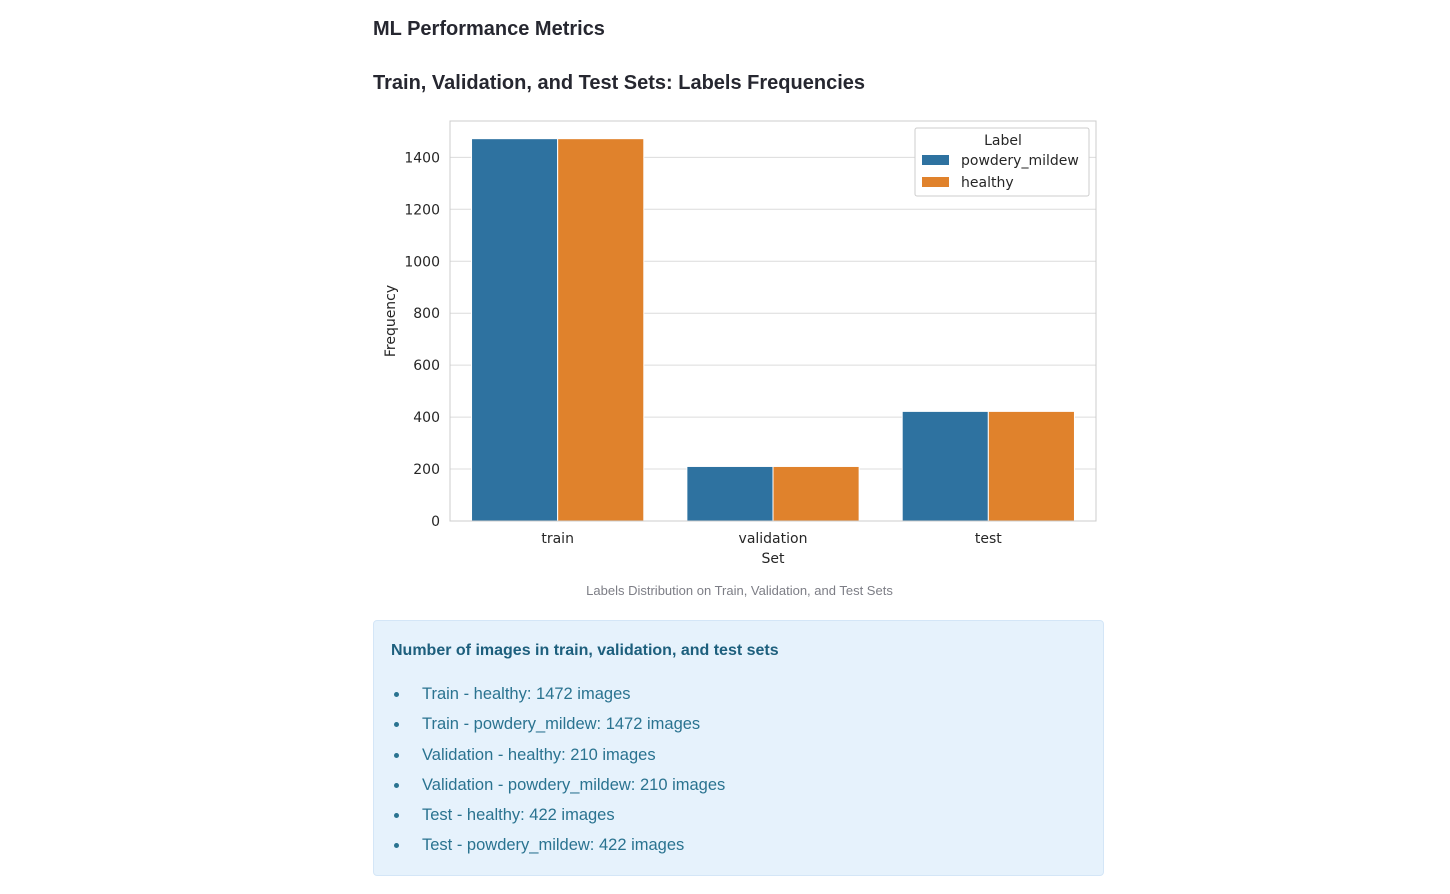  Describe the element at coordinates (1031, 466) in the screenshot. I see `bar-healthy-test` at that location.